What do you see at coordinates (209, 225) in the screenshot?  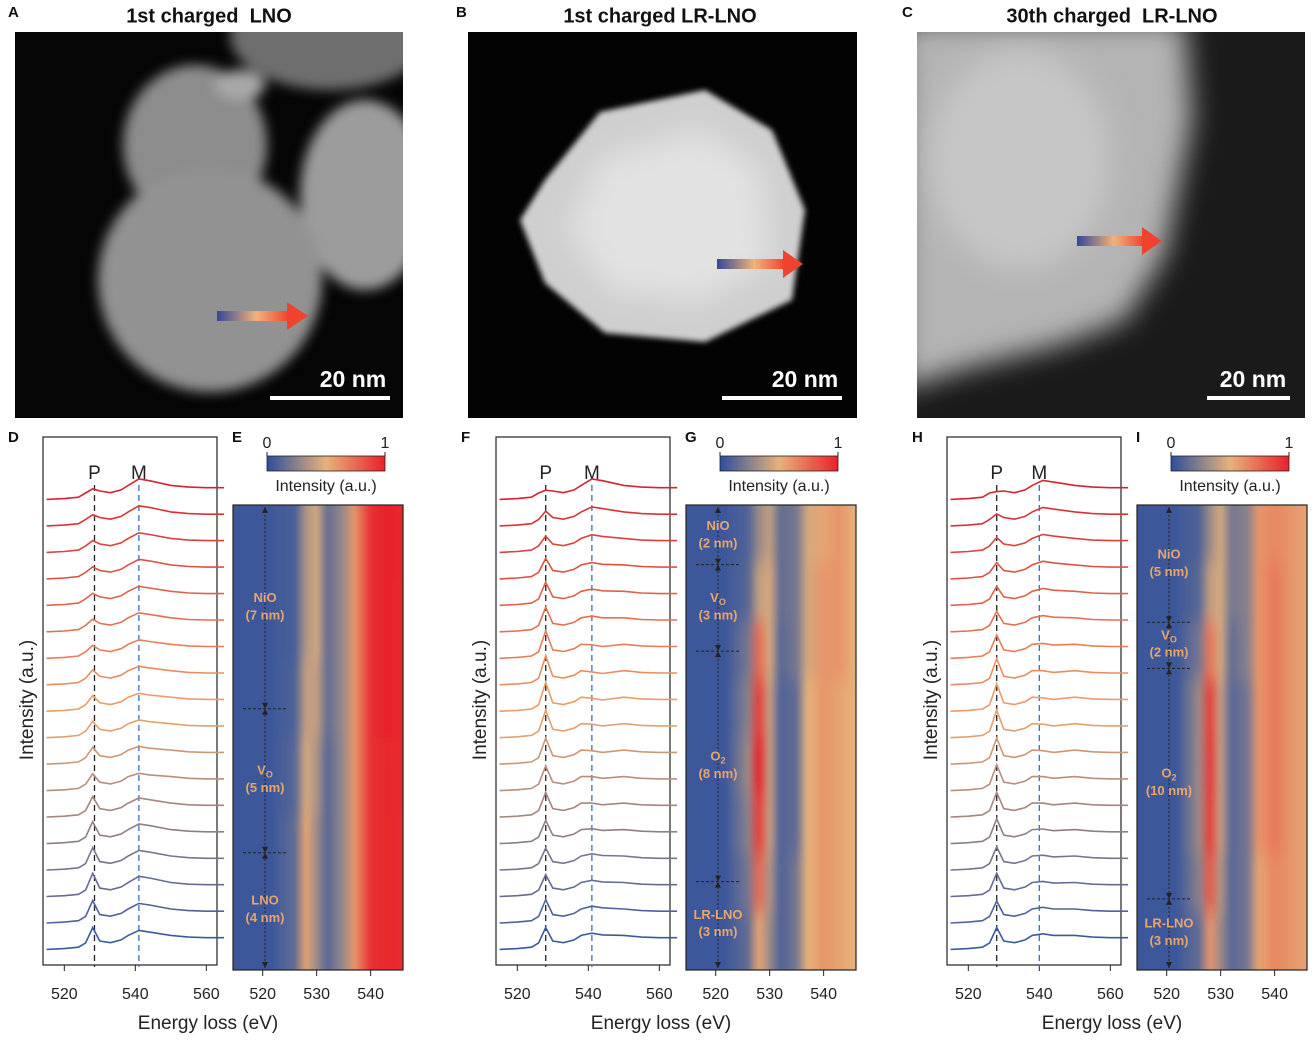 I see `micrograph-a` at bounding box center [209, 225].